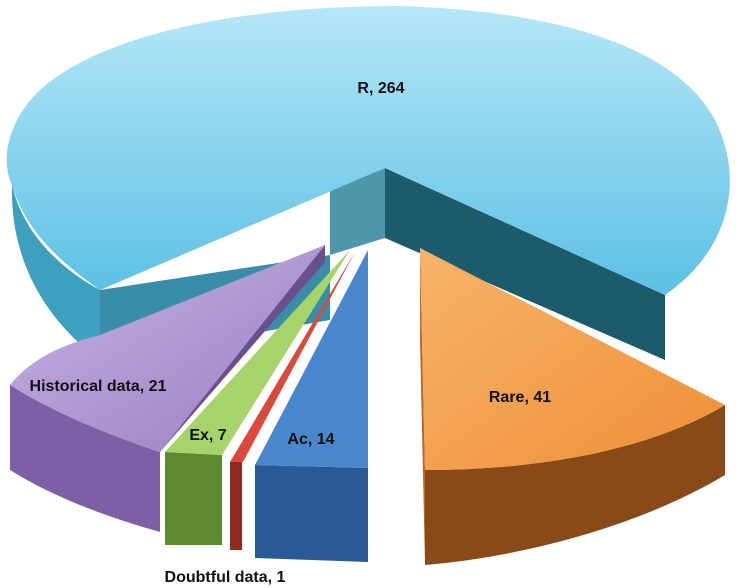 This screenshot has height=588, width=749. I want to click on slice-ex, so click(257, 397).